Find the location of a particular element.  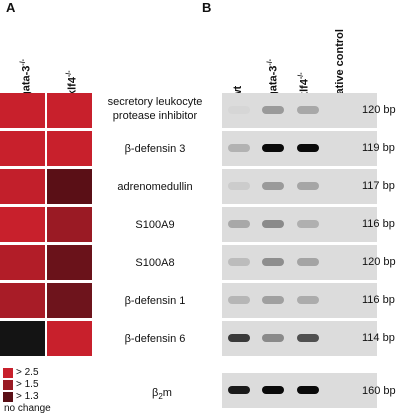

legend-label: > 1.3 is located at coordinates (27, 396).